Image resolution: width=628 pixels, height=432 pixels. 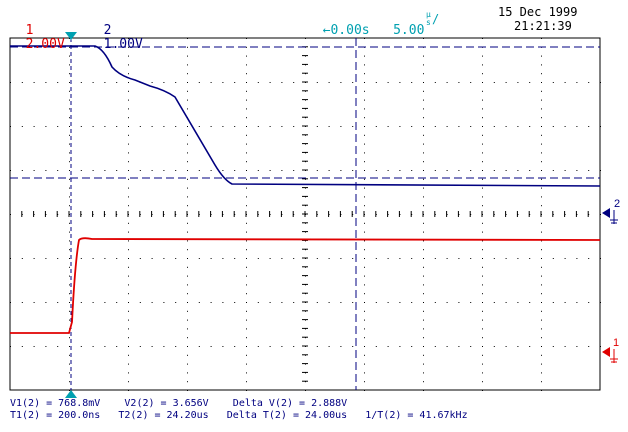 What do you see at coordinates (37, 31) in the screenshot?
I see `ch1-scale-label: 1 2.00V` at bounding box center [37, 31].